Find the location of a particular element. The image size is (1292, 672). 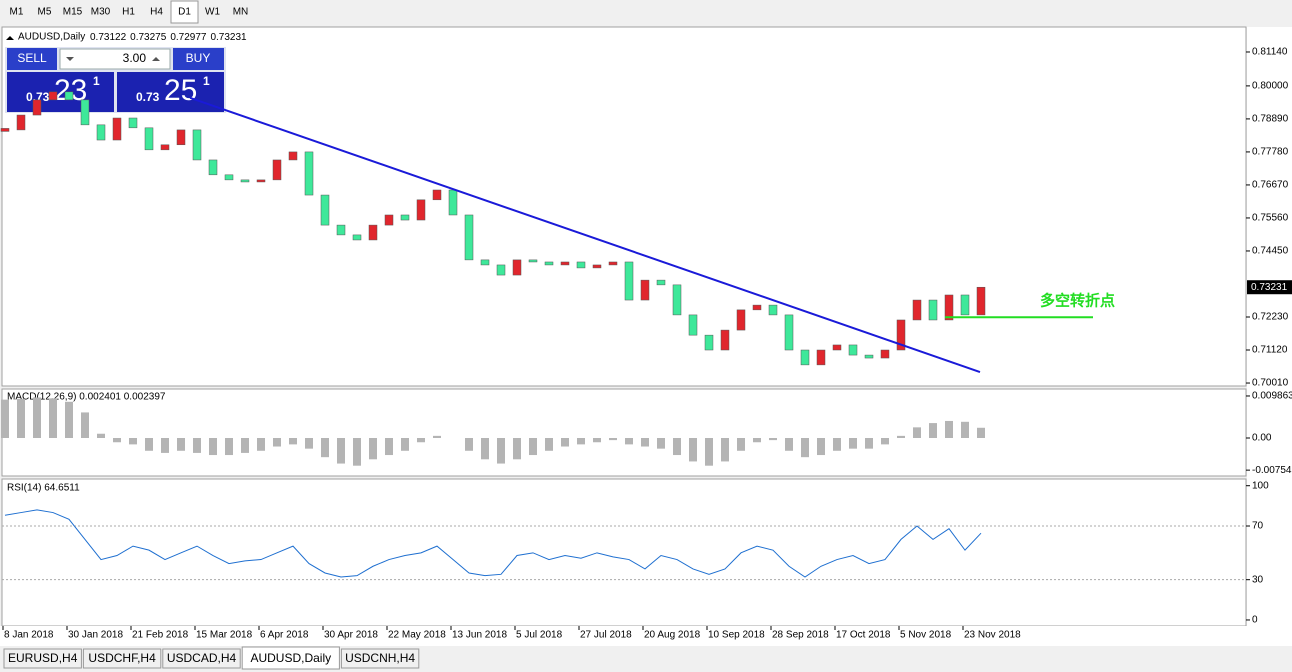

x-tick-label: 6 Apr 2018 is located at coordinates (284, 635).